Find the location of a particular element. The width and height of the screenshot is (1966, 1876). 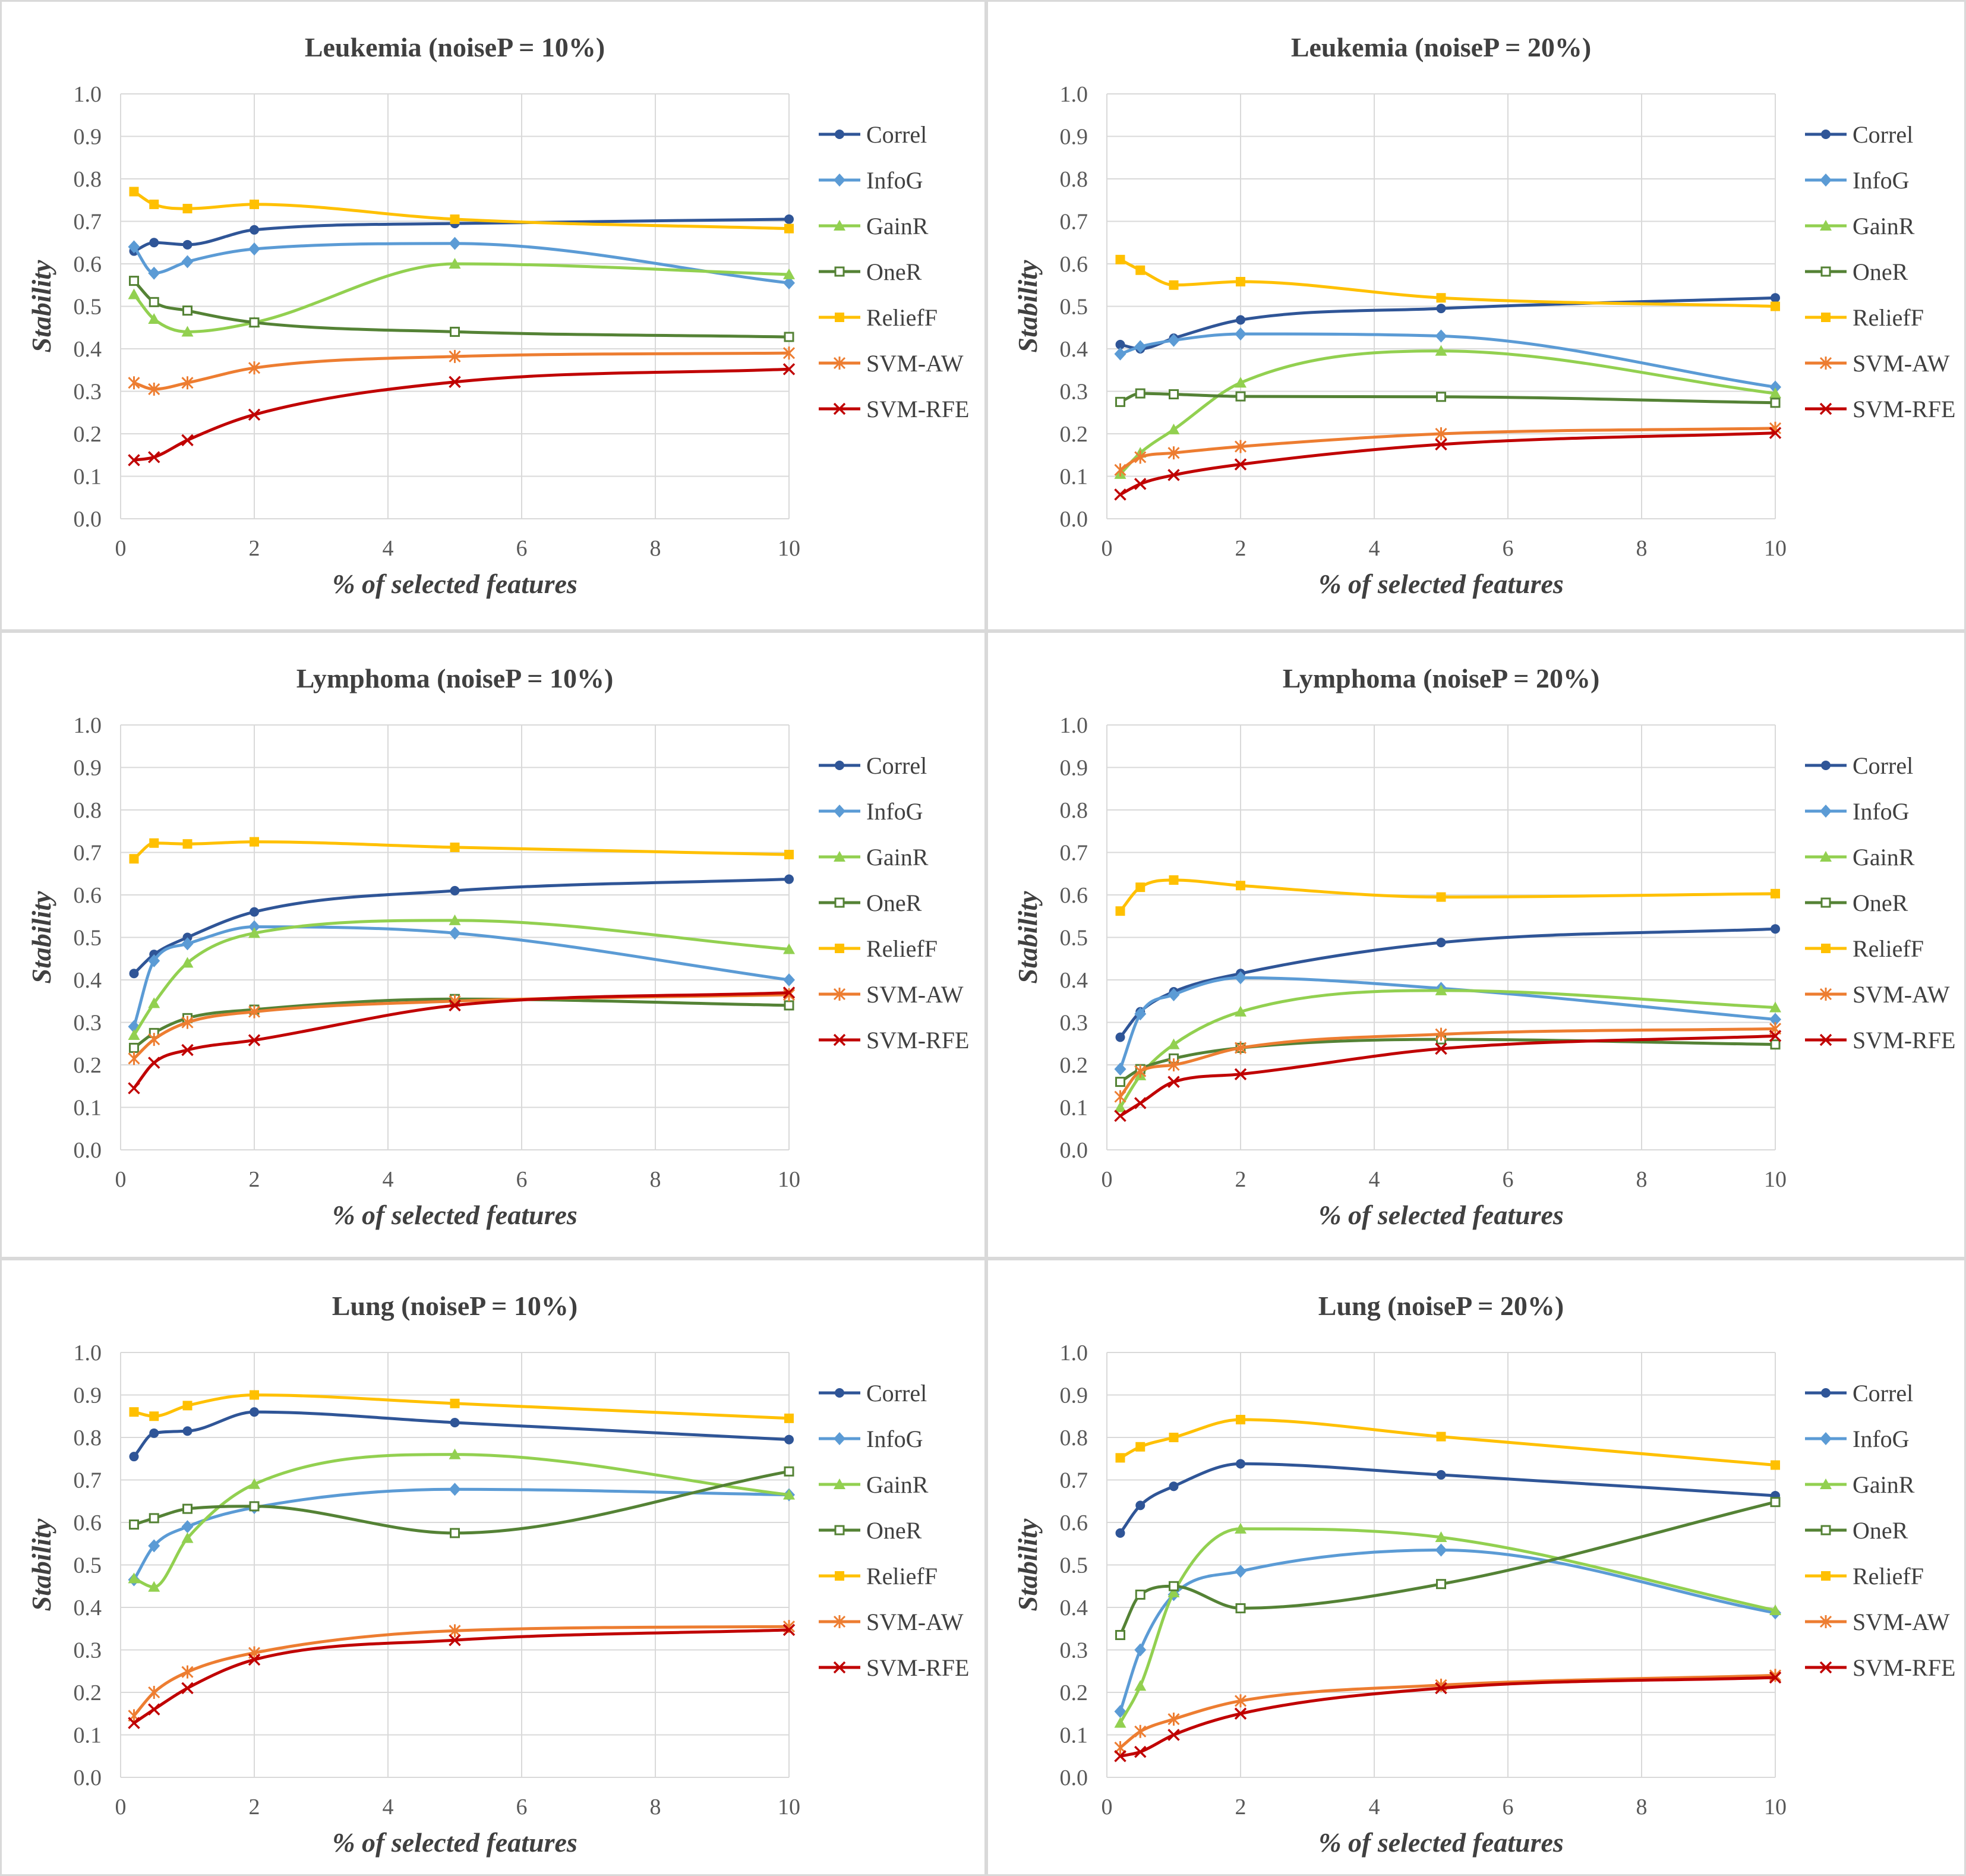

y-tick-label: 0.9 is located at coordinates (1074, 137).